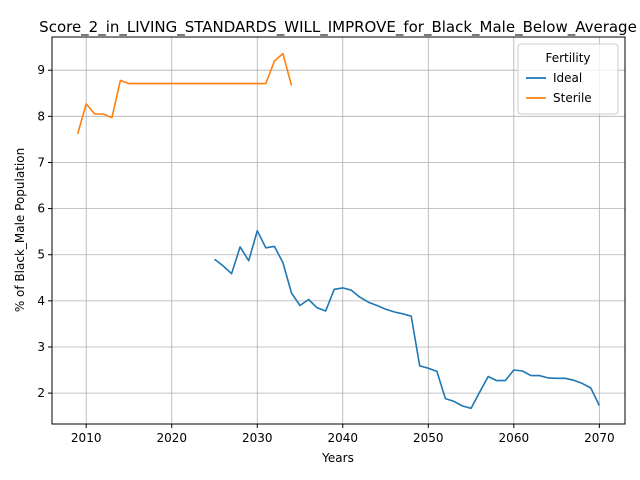  What do you see at coordinates (44, 231) in the screenshot?
I see `y-axis-ticks: 2 3 4 5 6 7 8 9` at bounding box center [44, 231].